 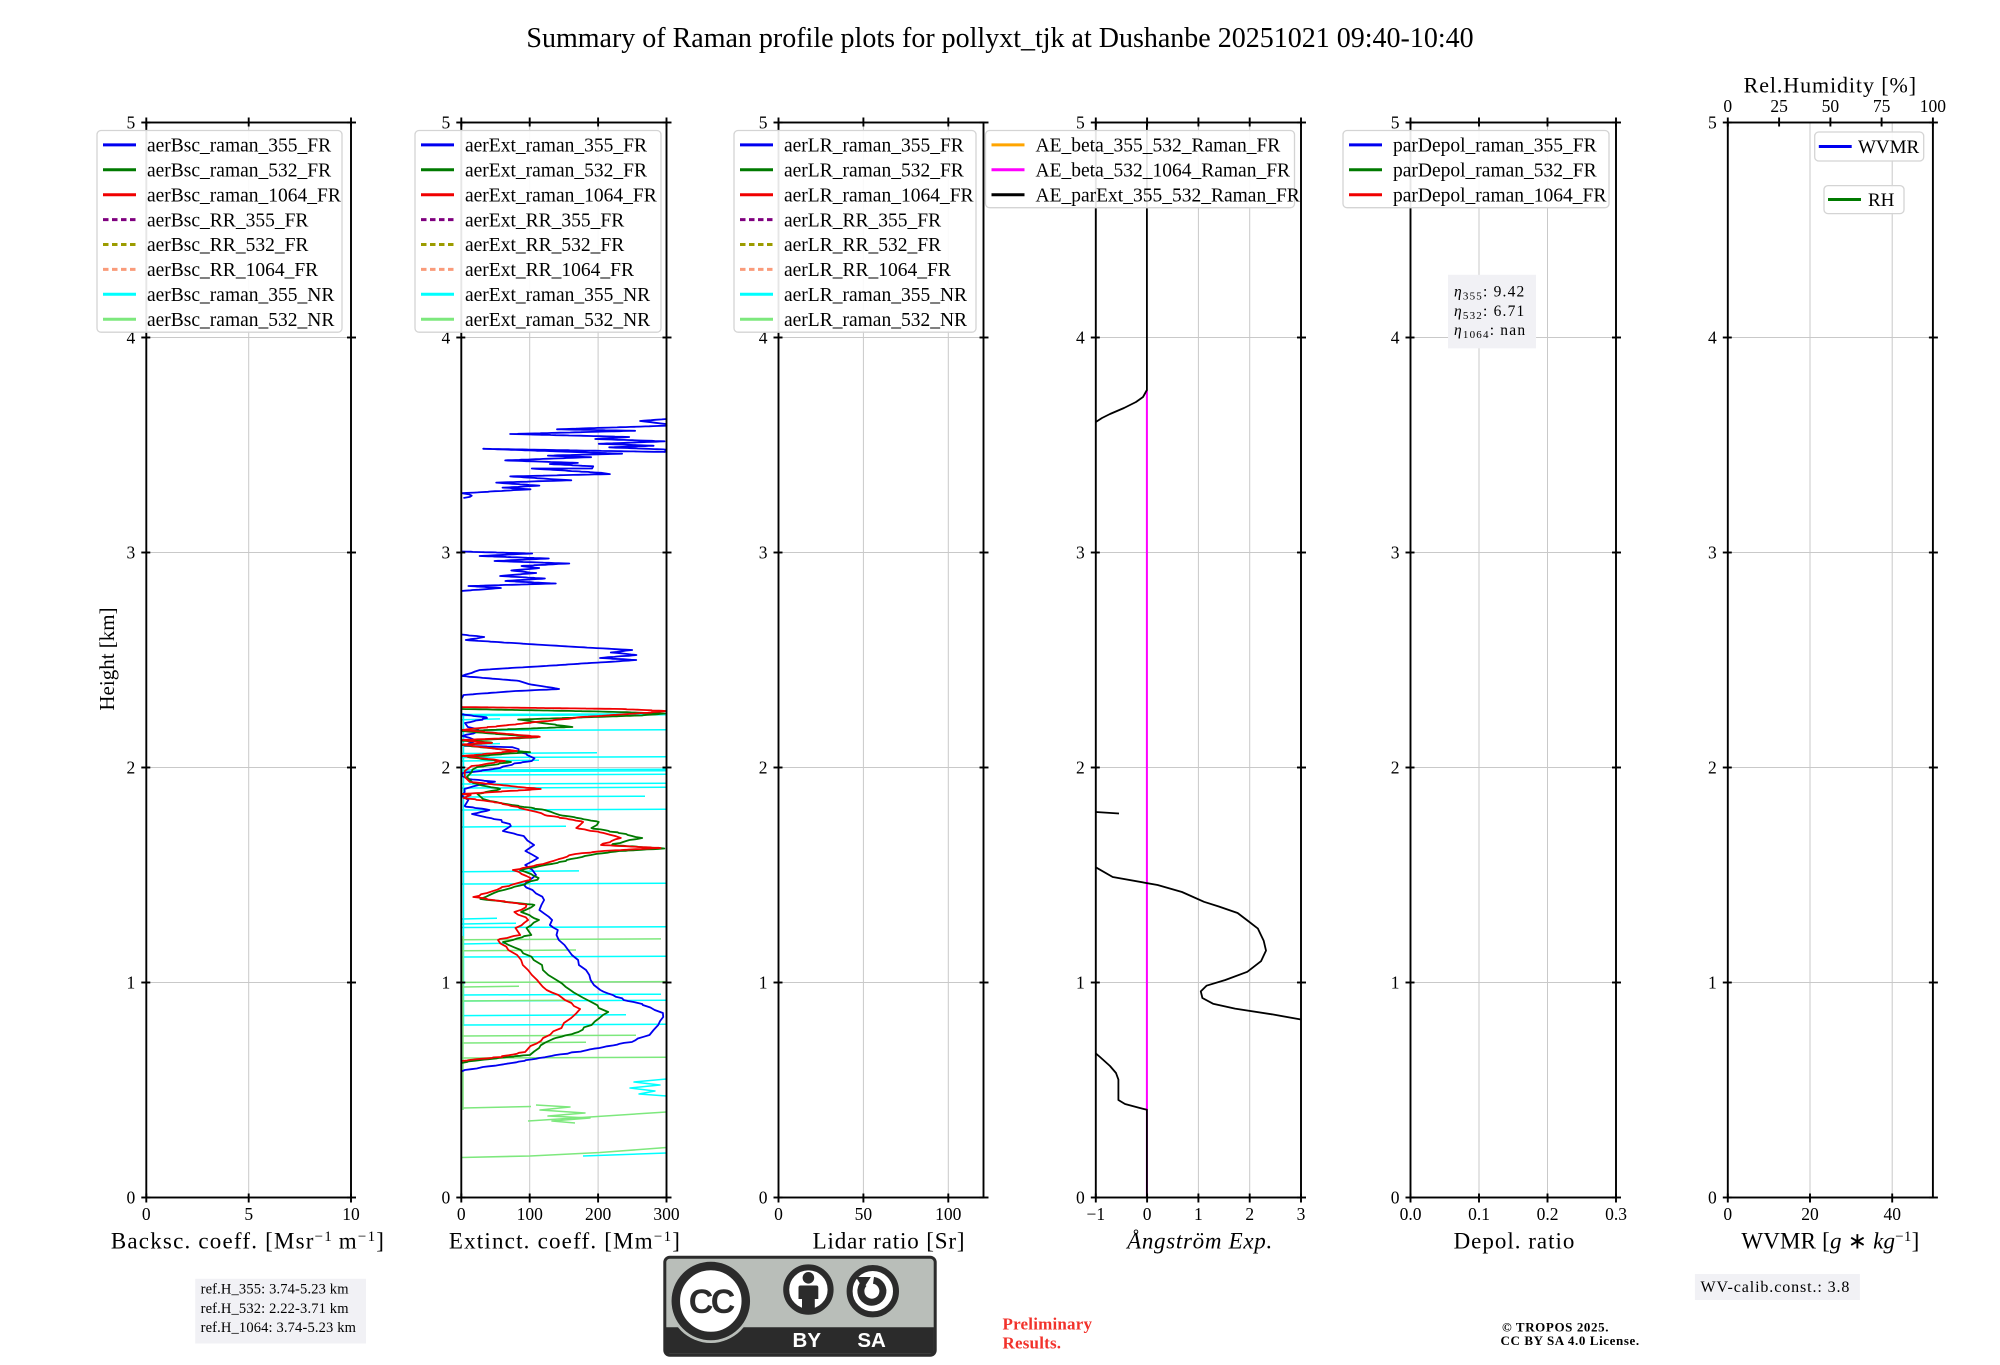 What do you see at coordinates (556, 146) in the screenshot?
I see `svg-text: aerExt_raman_355_FR` at bounding box center [556, 146].